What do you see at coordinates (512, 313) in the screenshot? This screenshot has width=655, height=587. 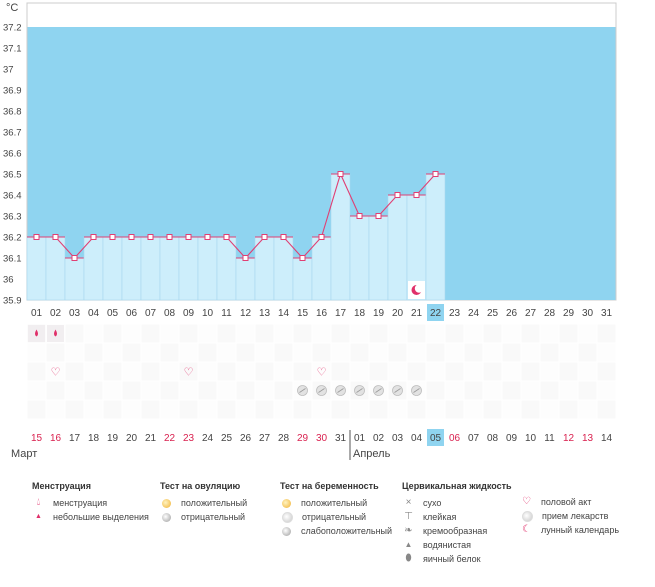 I see `cycle-day-label: 26` at bounding box center [512, 313].